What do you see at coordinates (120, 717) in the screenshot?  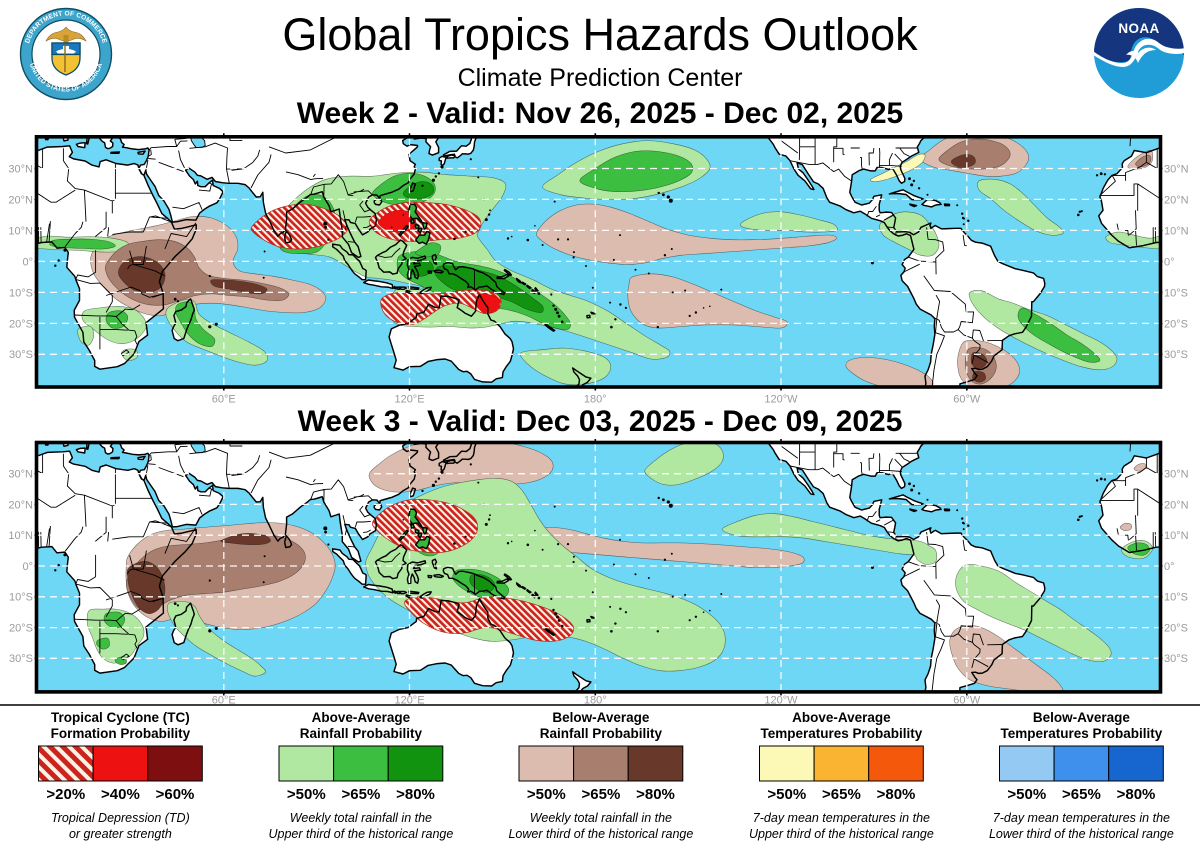 I see `svg-text: Tropical Cyclone (TC)` at bounding box center [120, 717].